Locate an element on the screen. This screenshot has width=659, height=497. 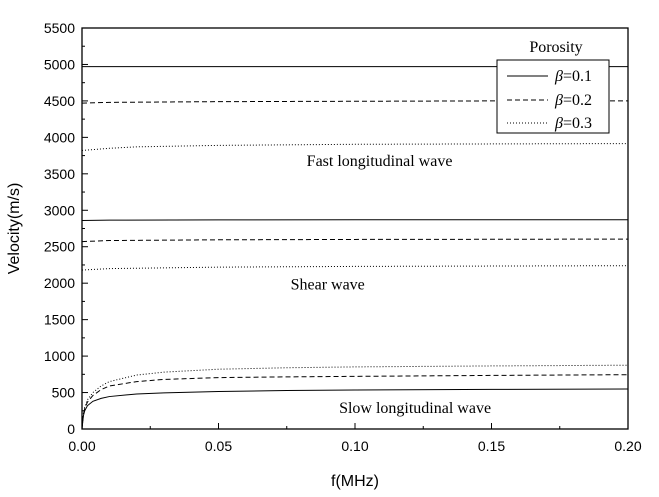
y-tick-label: 3500 is located at coordinates (59, 174).